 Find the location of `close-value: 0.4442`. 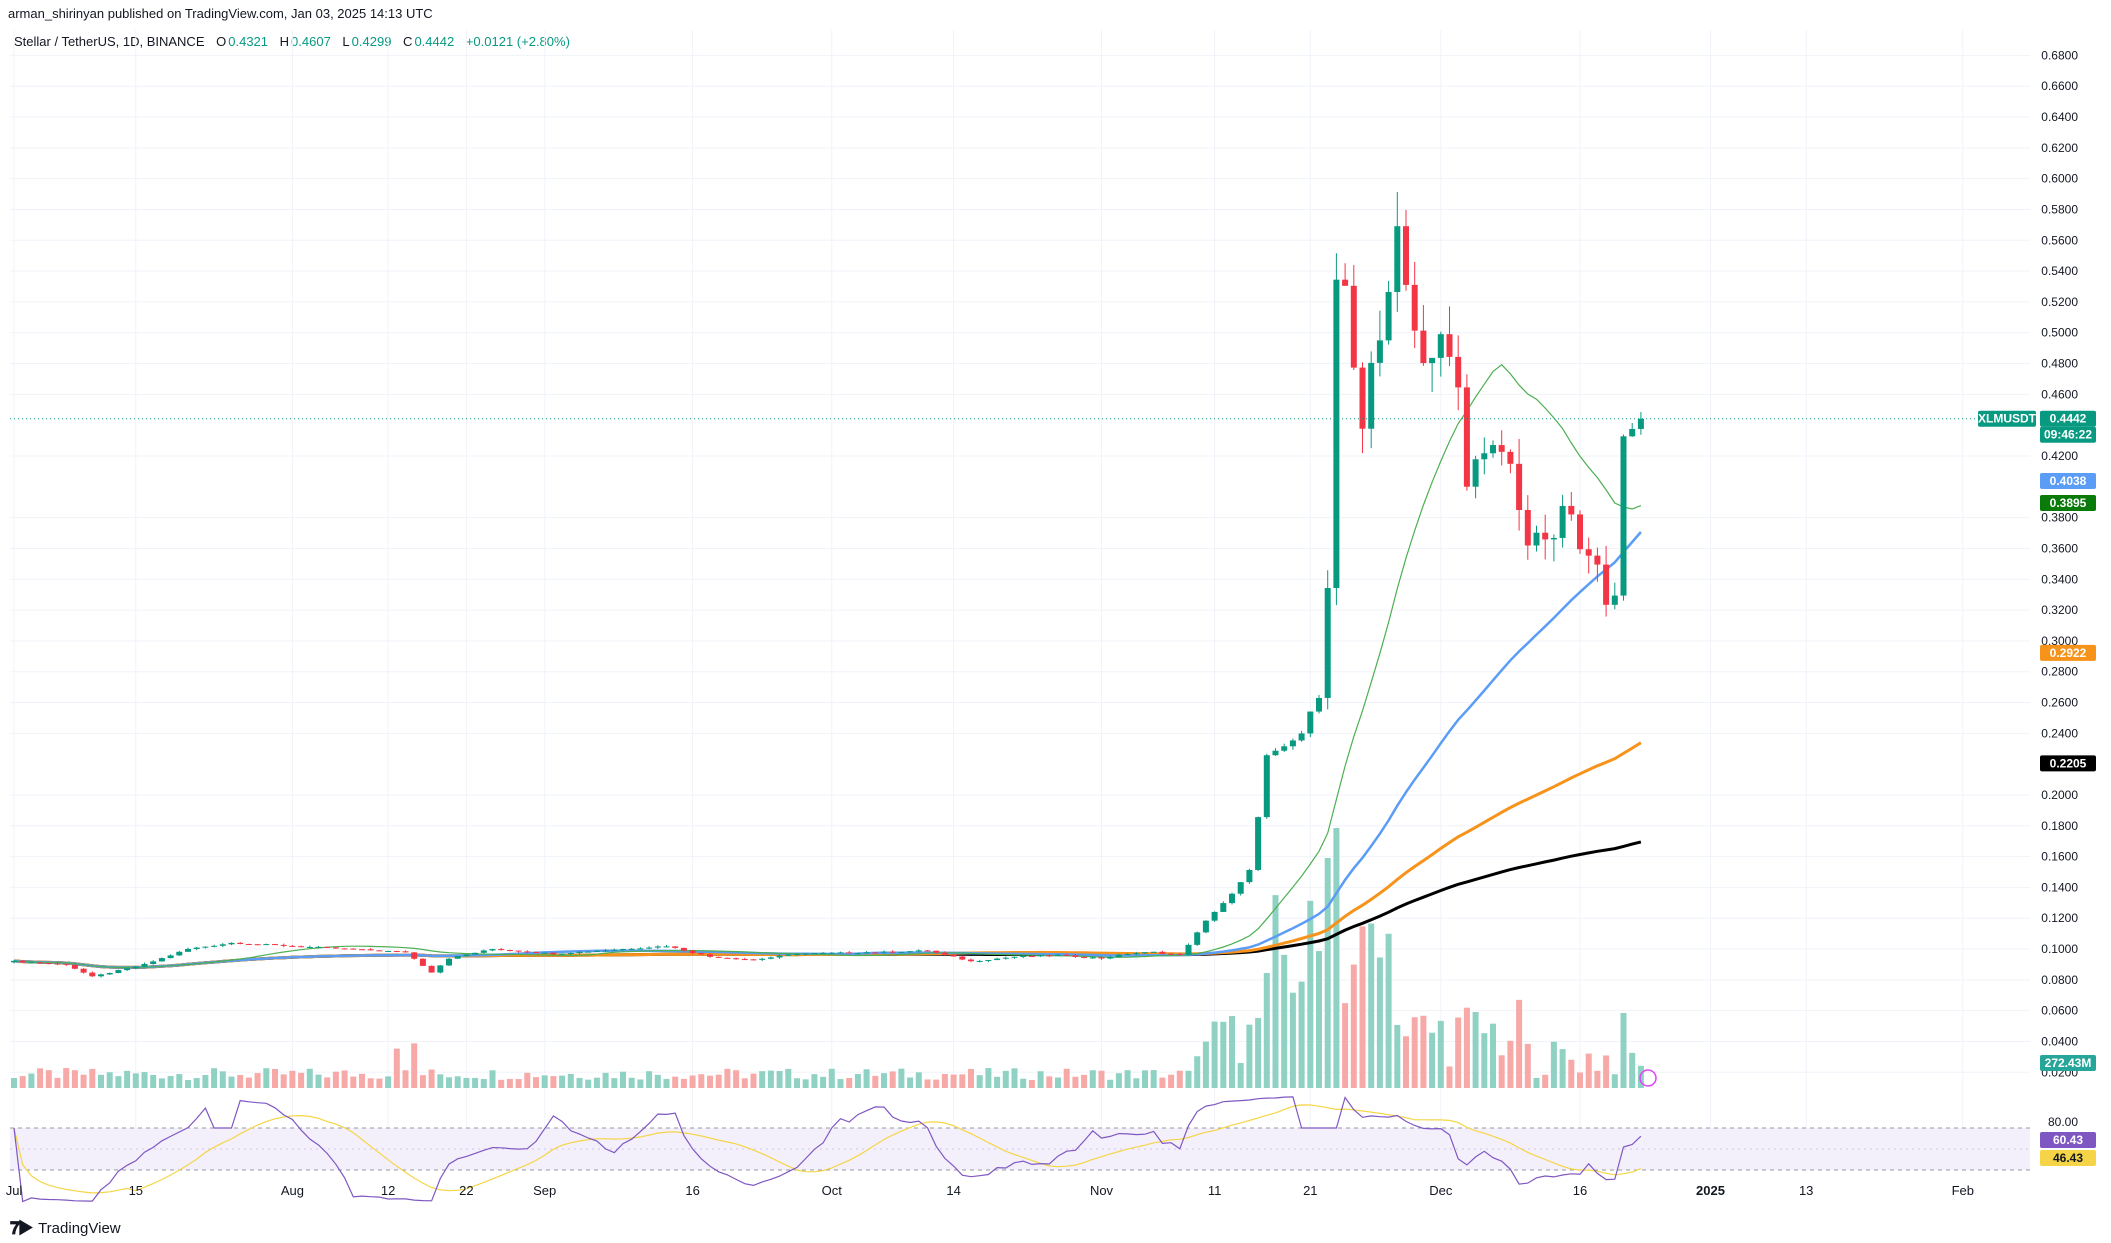

close-value: 0.4442 is located at coordinates (434, 41).